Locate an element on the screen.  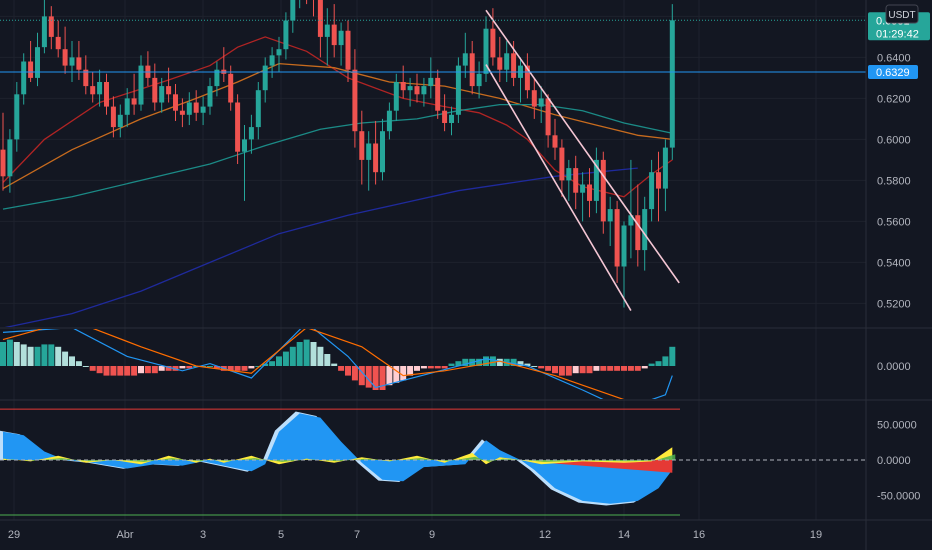
macd-panel is located at coordinates (338, 364).